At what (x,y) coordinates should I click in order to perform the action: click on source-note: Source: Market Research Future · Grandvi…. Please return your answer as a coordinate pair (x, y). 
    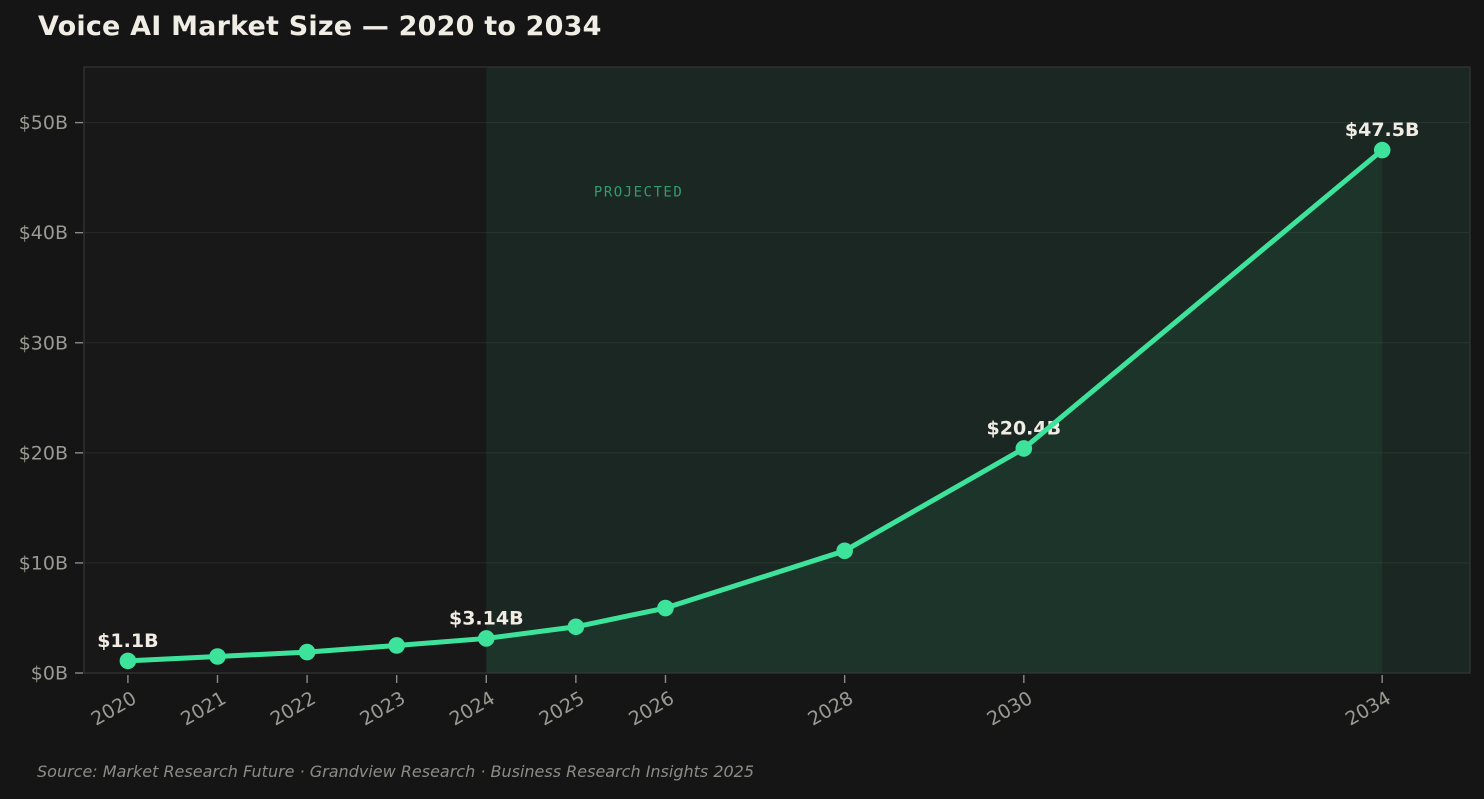
    Looking at the image, I should click on (396, 771).